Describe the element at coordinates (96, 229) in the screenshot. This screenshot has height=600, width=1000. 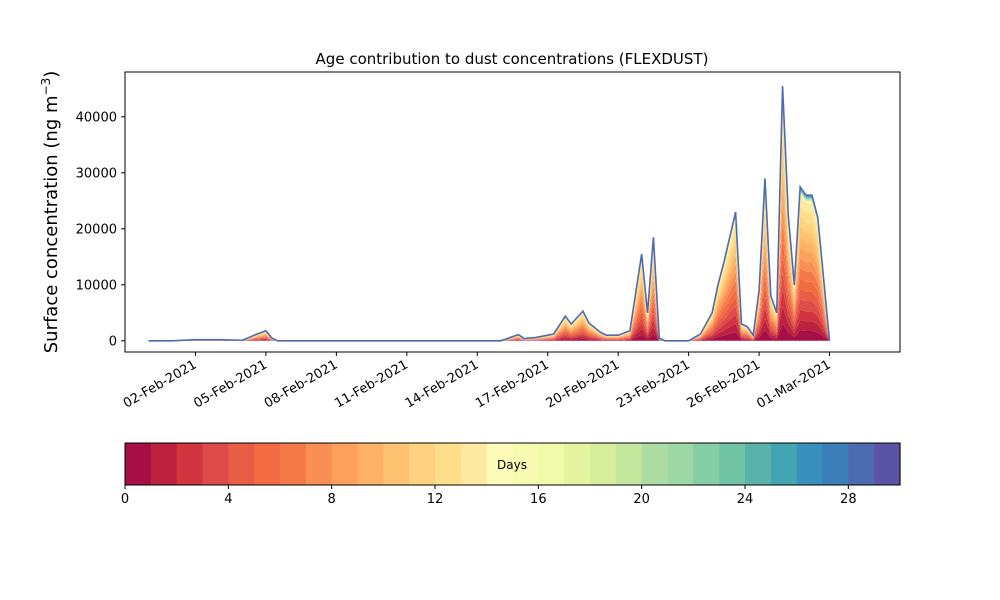
I see `y-tick-label: 20000` at that location.